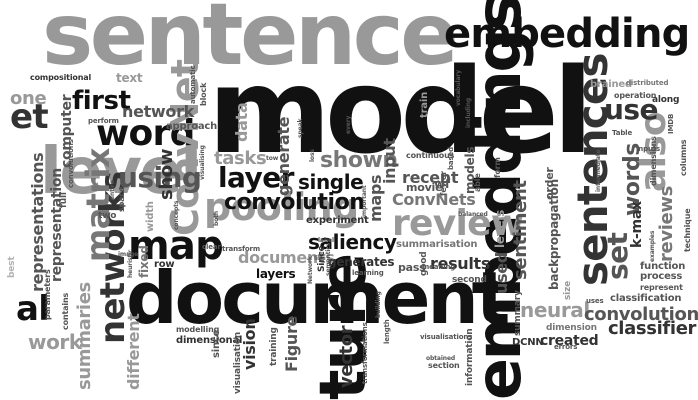 Image resolution: width=698 pixels, height=400 pixels. What do you see at coordinates (193, 84) in the screenshot?
I see `word-automatic: automatic` at bounding box center [193, 84].